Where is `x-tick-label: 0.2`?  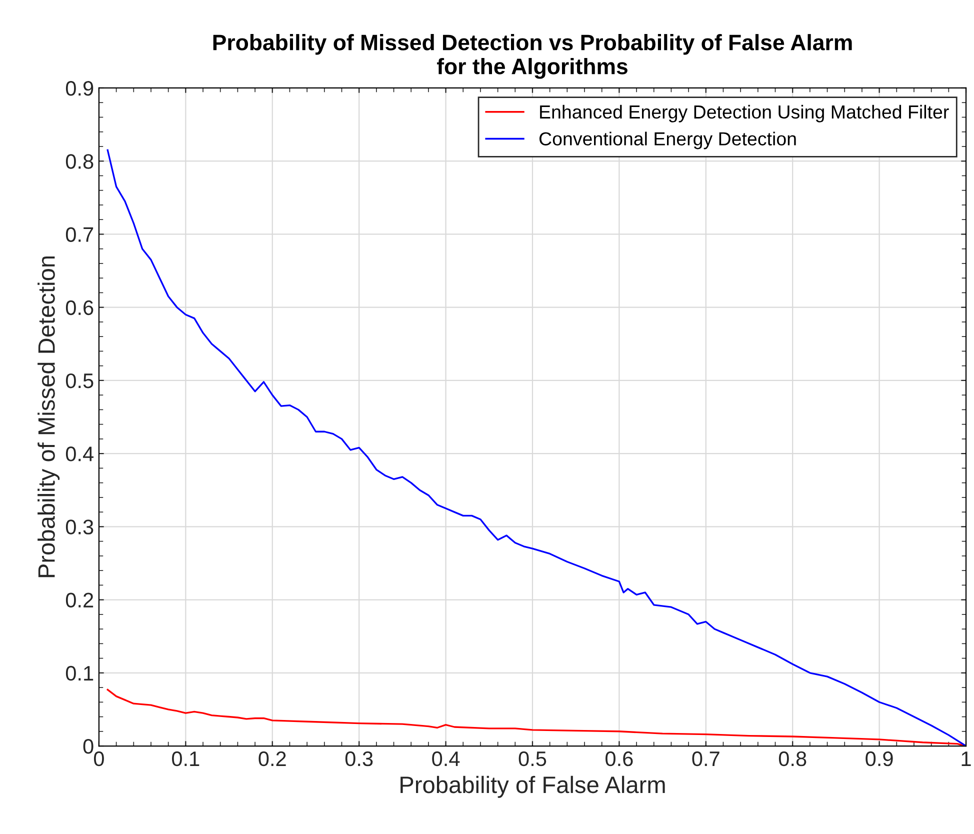 x-tick-label: 0.2 is located at coordinates (272, 758).